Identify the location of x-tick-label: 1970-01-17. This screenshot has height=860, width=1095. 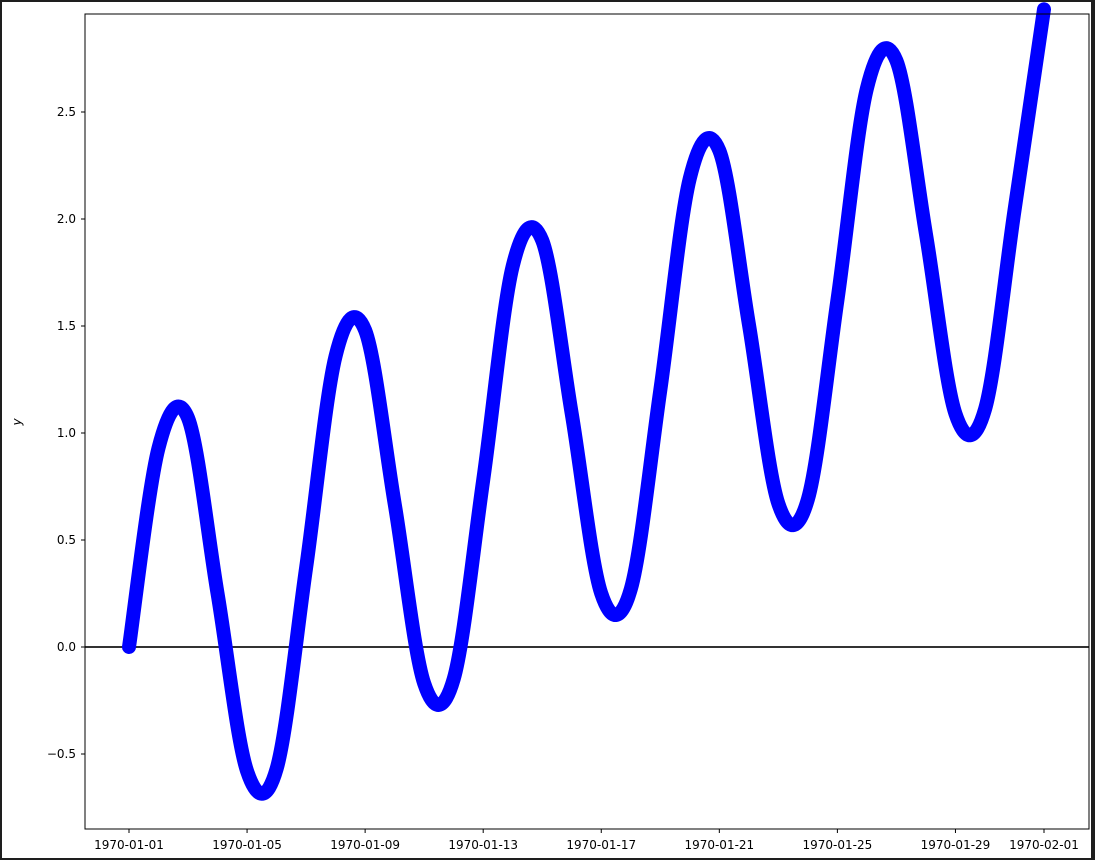
(601, 845).